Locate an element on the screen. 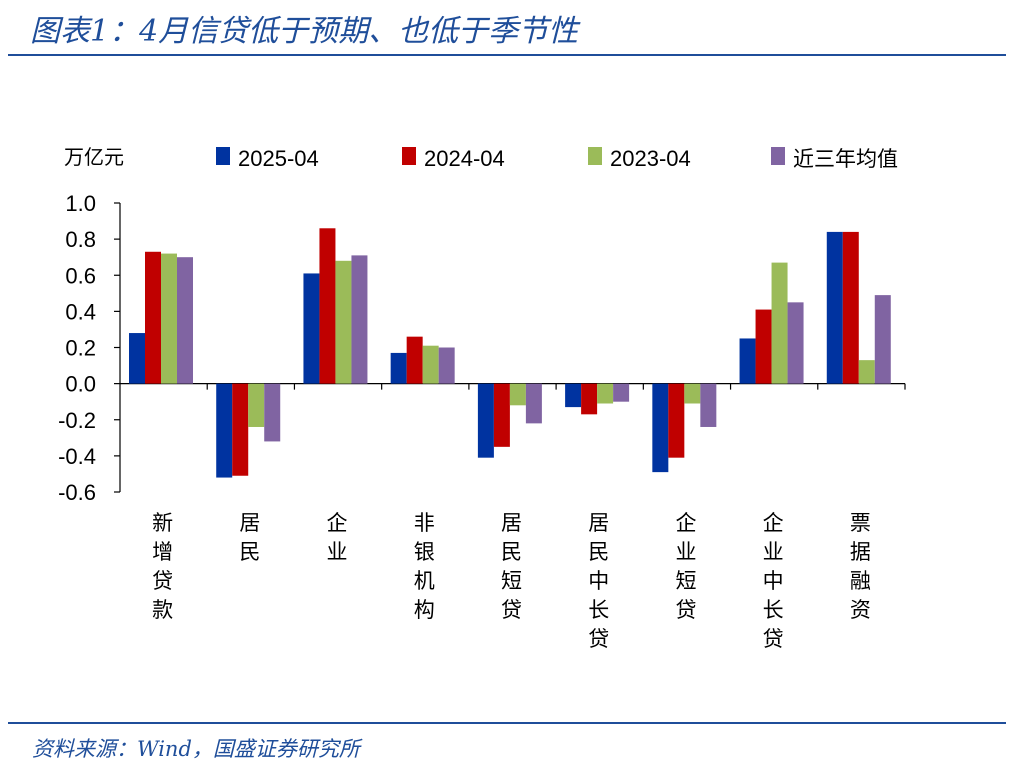  source-note: 资料来源：Wind，国盛证券研究所 is located at coordinates (196, 749).